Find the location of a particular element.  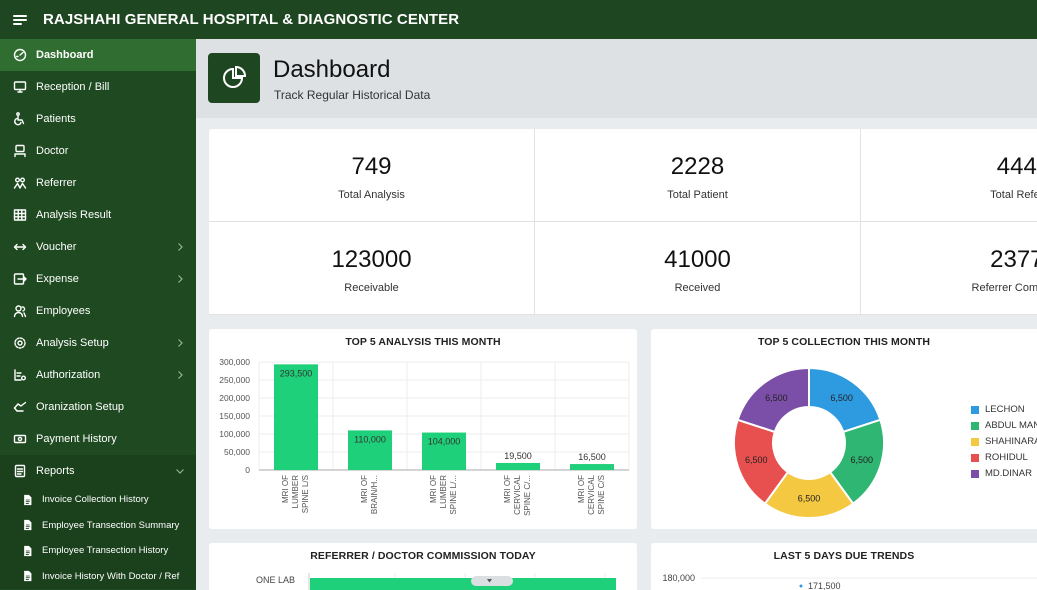

stat-label: Total Patient is located at coordinates (697, 195).